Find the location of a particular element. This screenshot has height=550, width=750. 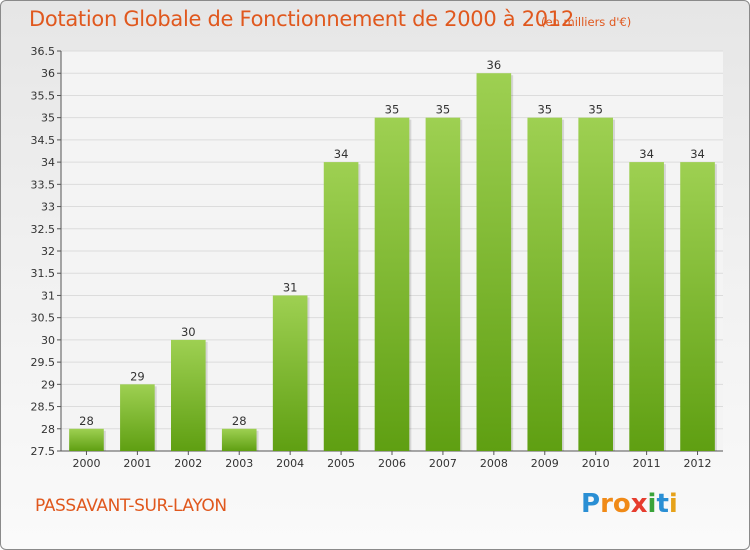

x-tick-label: 2000 is located at coordinates (86, 463).